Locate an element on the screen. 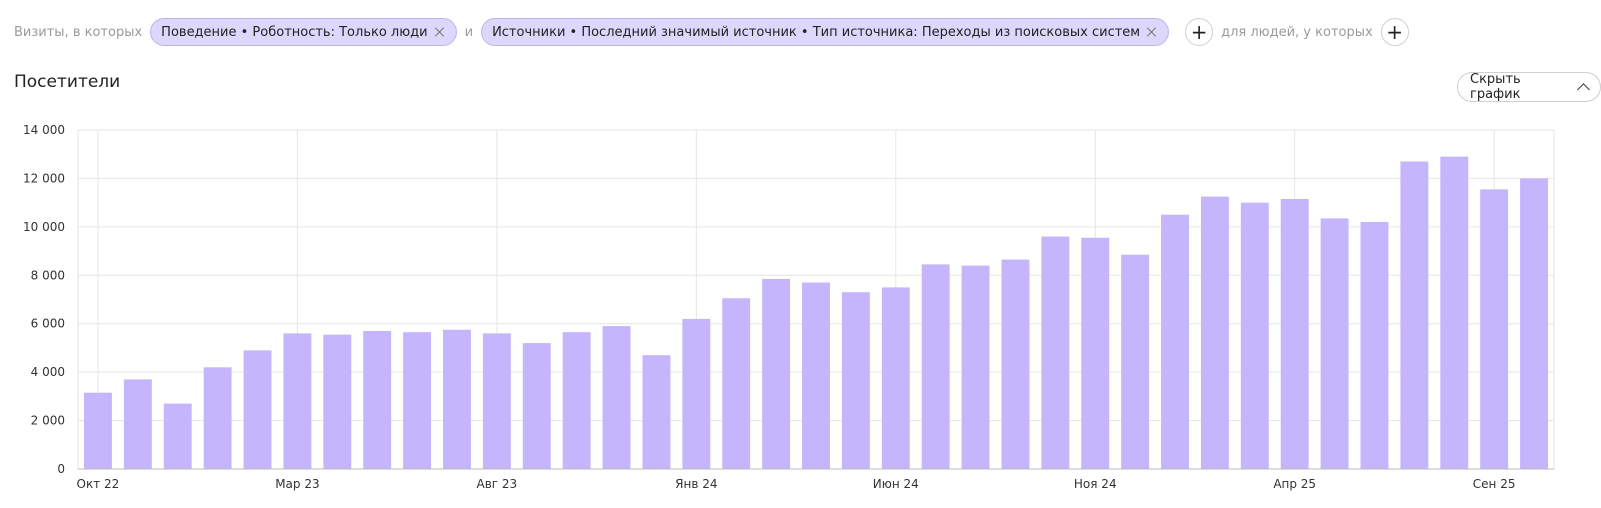 This screenshot has height=508, width=1601. filter-chip-robotness: Поведение • Роботность: Только люди is located at coordinates (303, 32).